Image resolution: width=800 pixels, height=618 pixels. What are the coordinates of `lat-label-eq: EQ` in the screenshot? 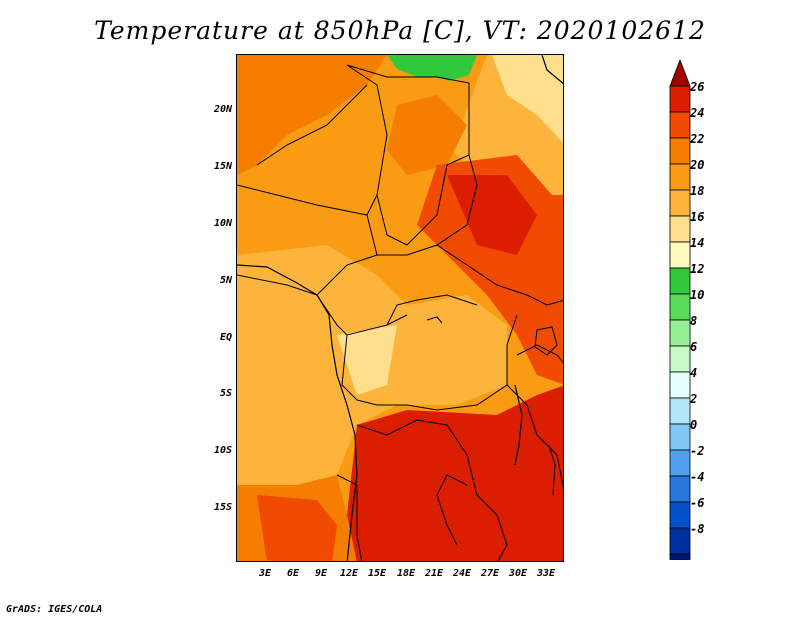 It's located at (225, 337).